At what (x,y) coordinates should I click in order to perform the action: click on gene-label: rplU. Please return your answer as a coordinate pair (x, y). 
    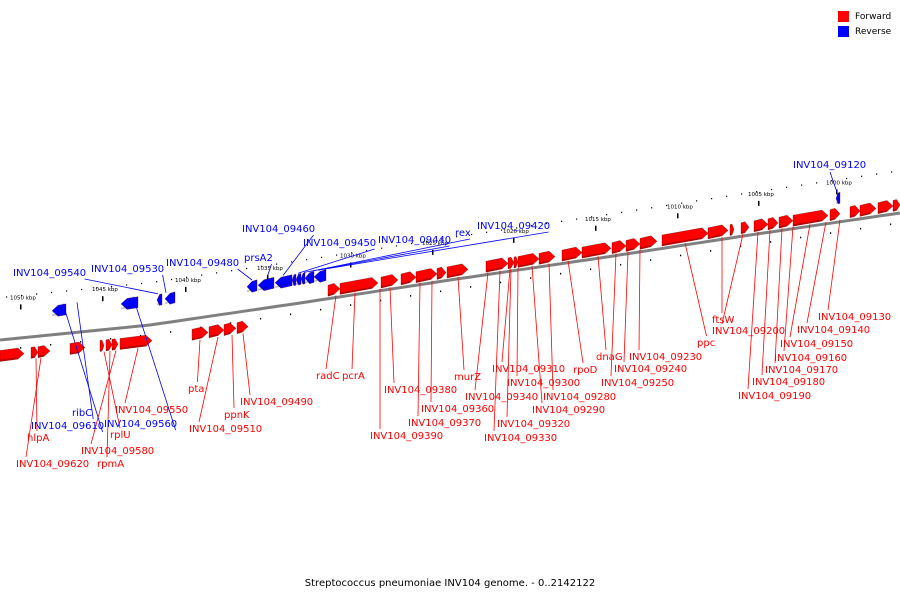
    Looking at the image, I should click on (120, 435).